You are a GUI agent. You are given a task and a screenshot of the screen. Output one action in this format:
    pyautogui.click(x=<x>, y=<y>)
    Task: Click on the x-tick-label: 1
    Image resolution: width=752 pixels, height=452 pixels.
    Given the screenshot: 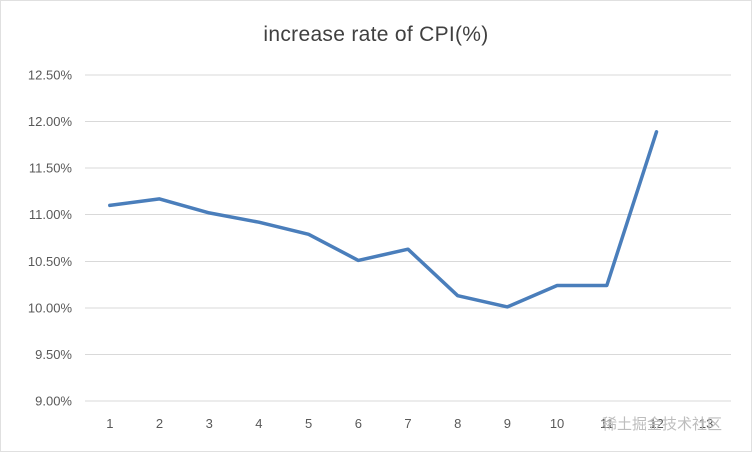 What is the action you would take?
    pyautogui.click(x=109, y=423)
    